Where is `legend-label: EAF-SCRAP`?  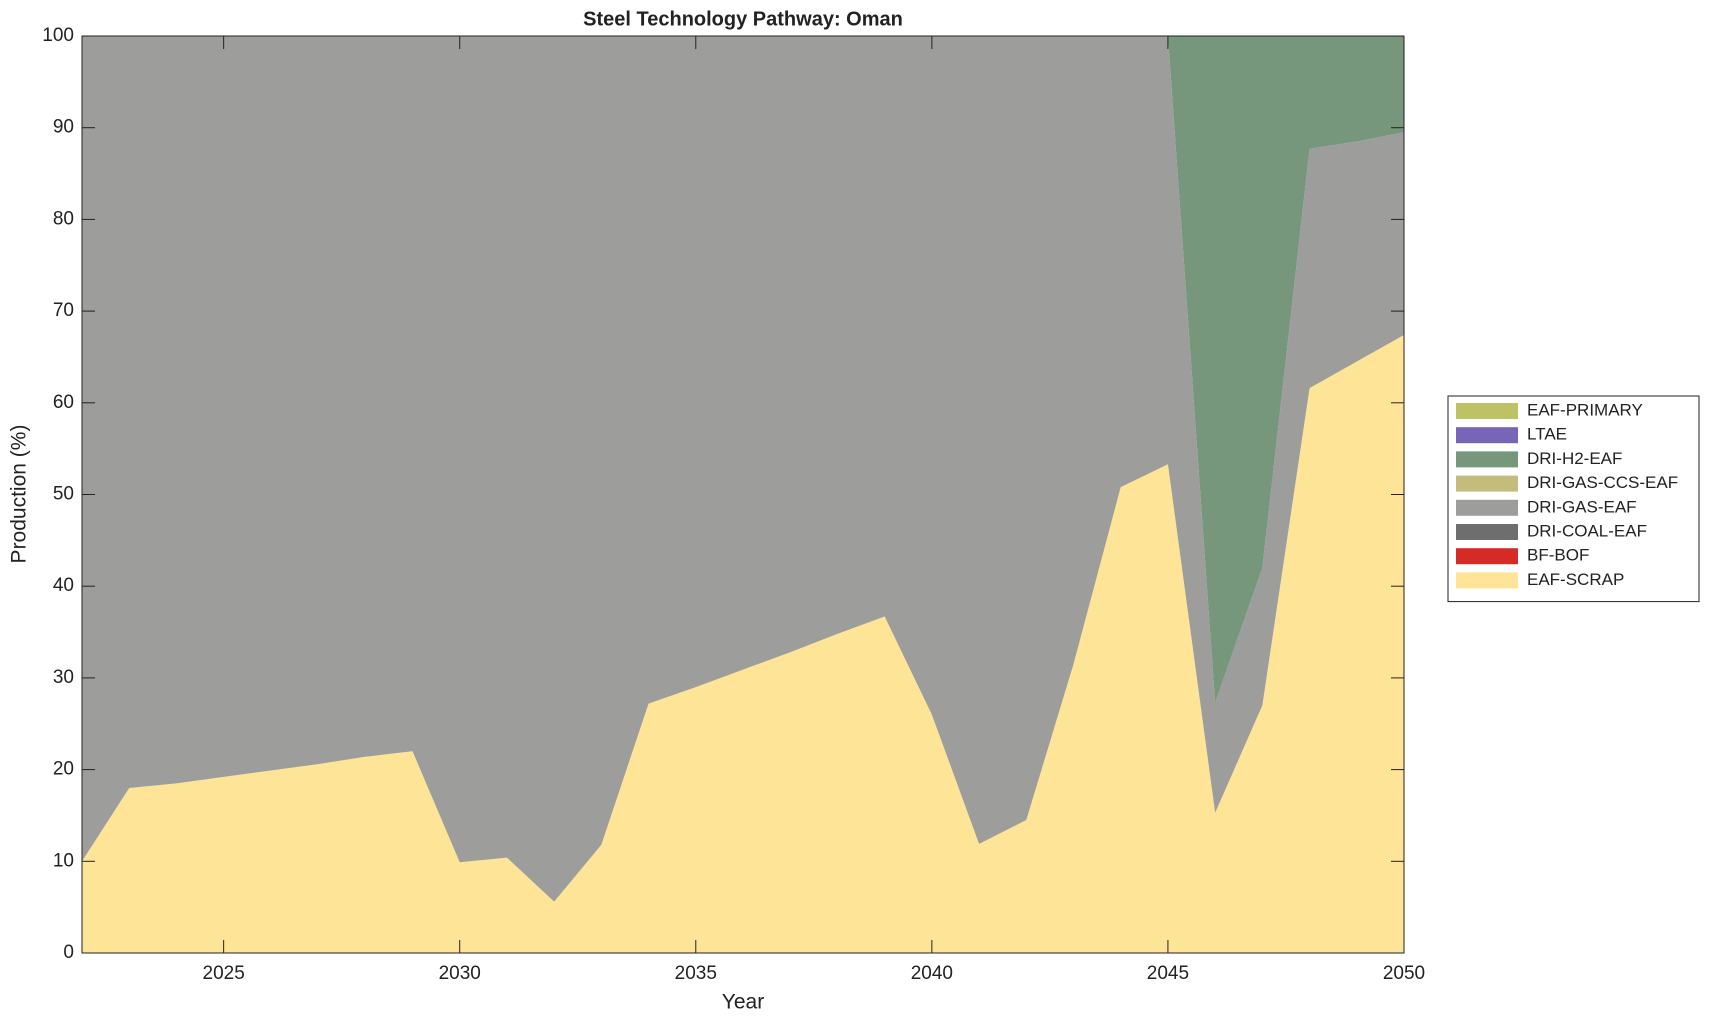 legend-label: EAF-SCRAP is located at coordinates (1575, 579).